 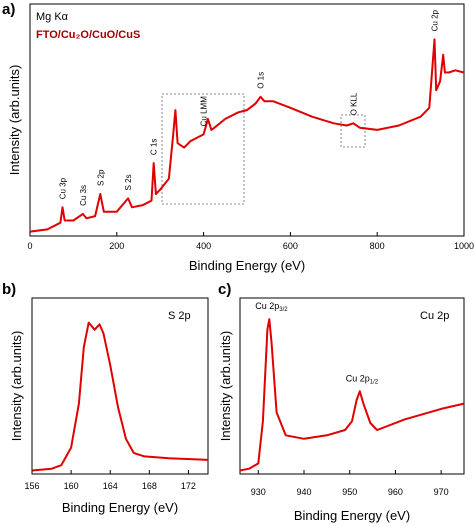 I want to click on panel-c-tick-label: 970, so click(x=441, y=492).